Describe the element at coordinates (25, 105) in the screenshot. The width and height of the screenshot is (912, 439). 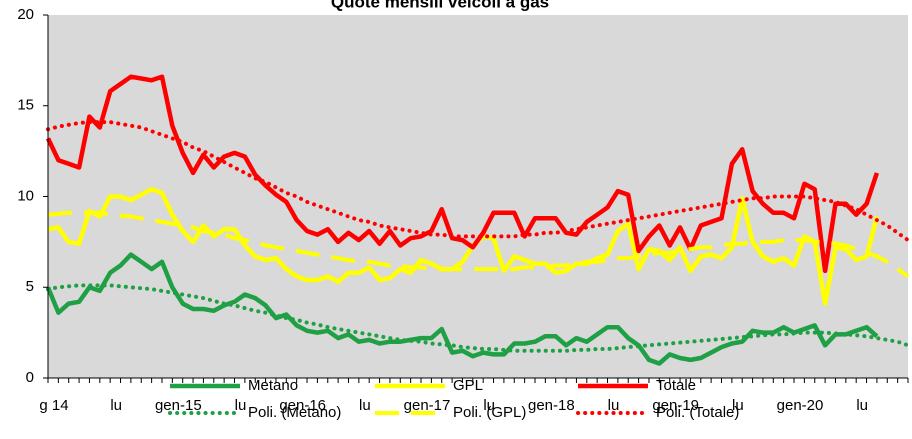
I see `y-tick-label: 15` at that location.